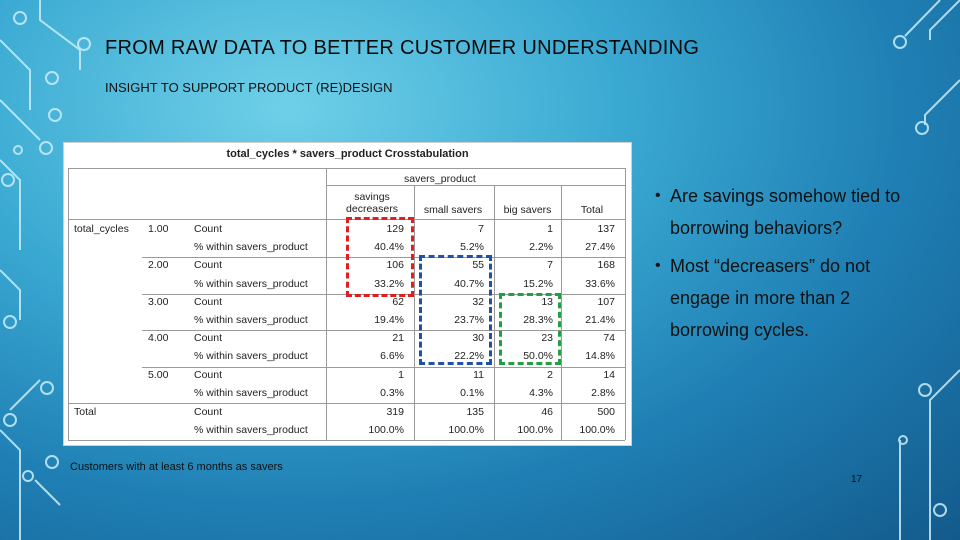 Image resolution: width=960 pixels, height=540 pixels. Describe the element at coordinates (440, 179) in the screenshot. I see `column-group-header: savers_product` at that location.